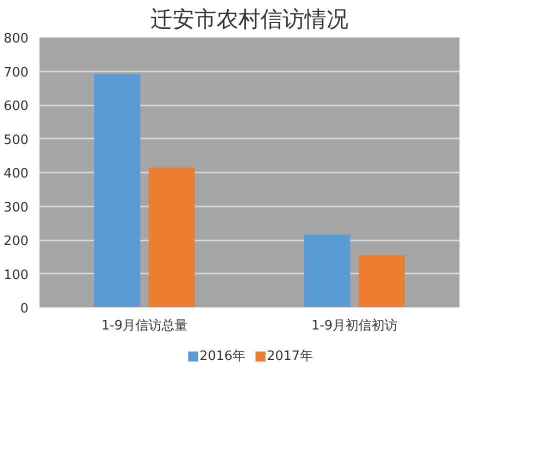  Describe the element at coordinates (289, 356) in the screenshot. I see `legend-label: 2017年` at that location.